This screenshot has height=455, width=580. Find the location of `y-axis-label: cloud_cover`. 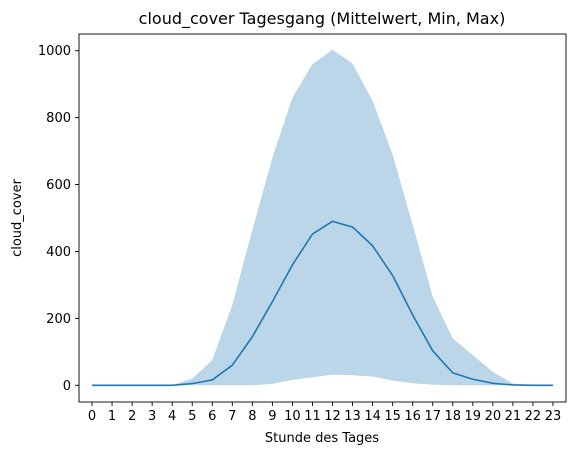

y-axis-label: cloud_cover is located at coordinates (17, 217).